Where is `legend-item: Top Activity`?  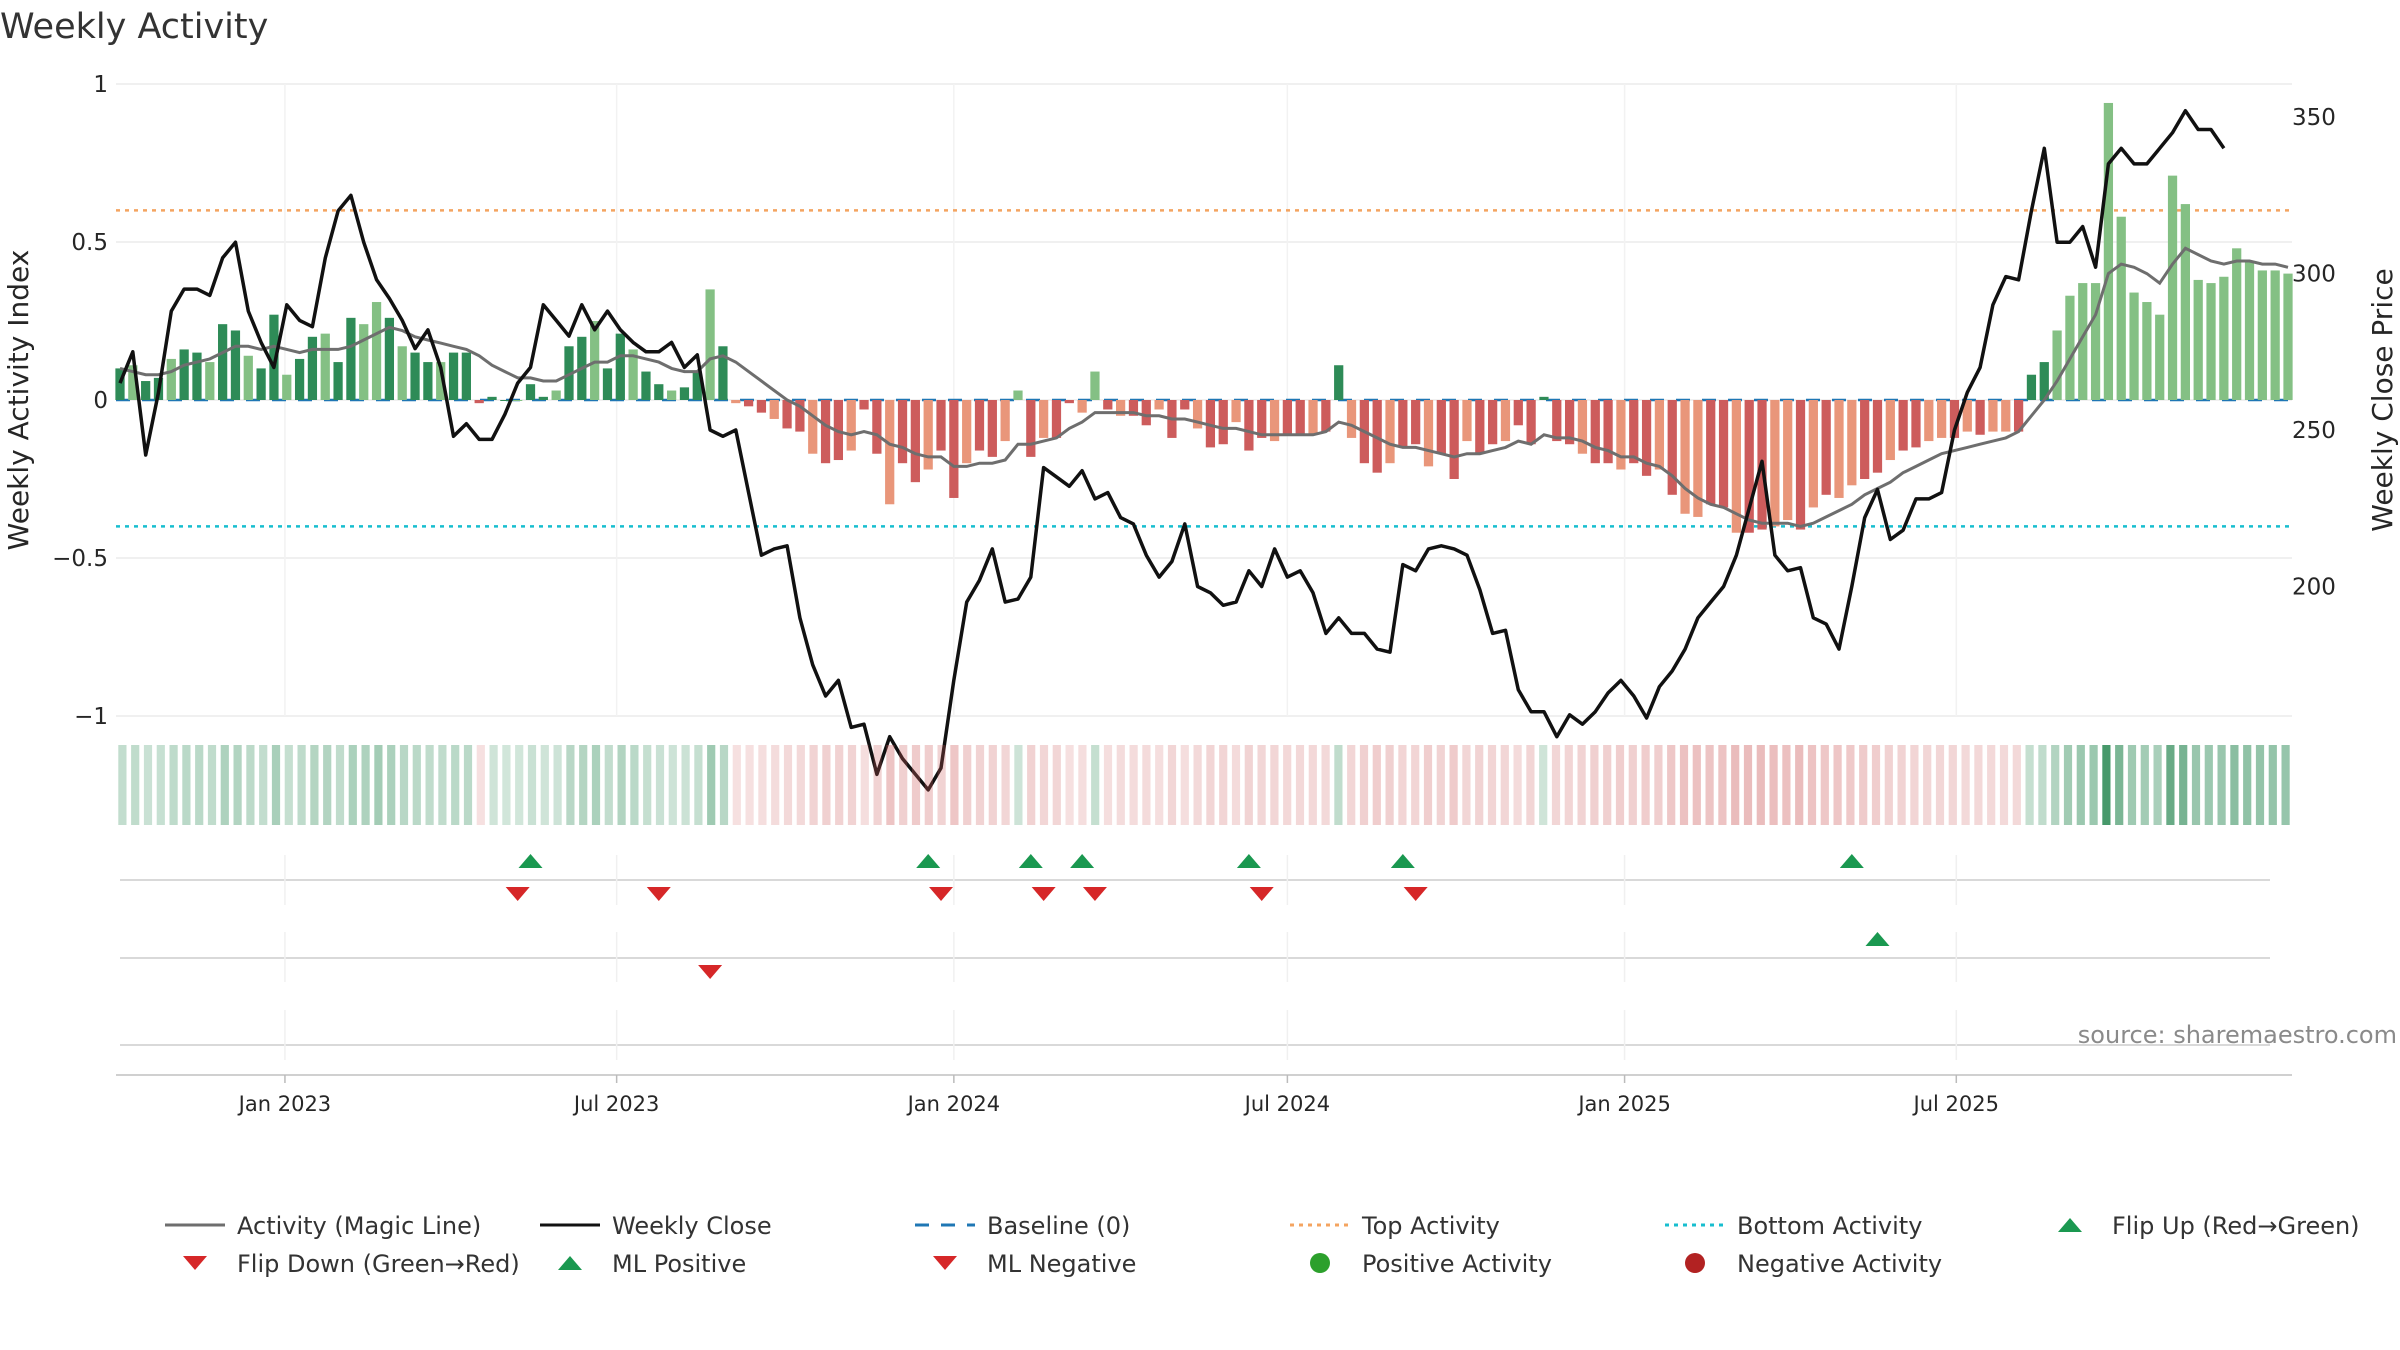 legend-item: Top Activity is located at coordinates (1395, 1226).